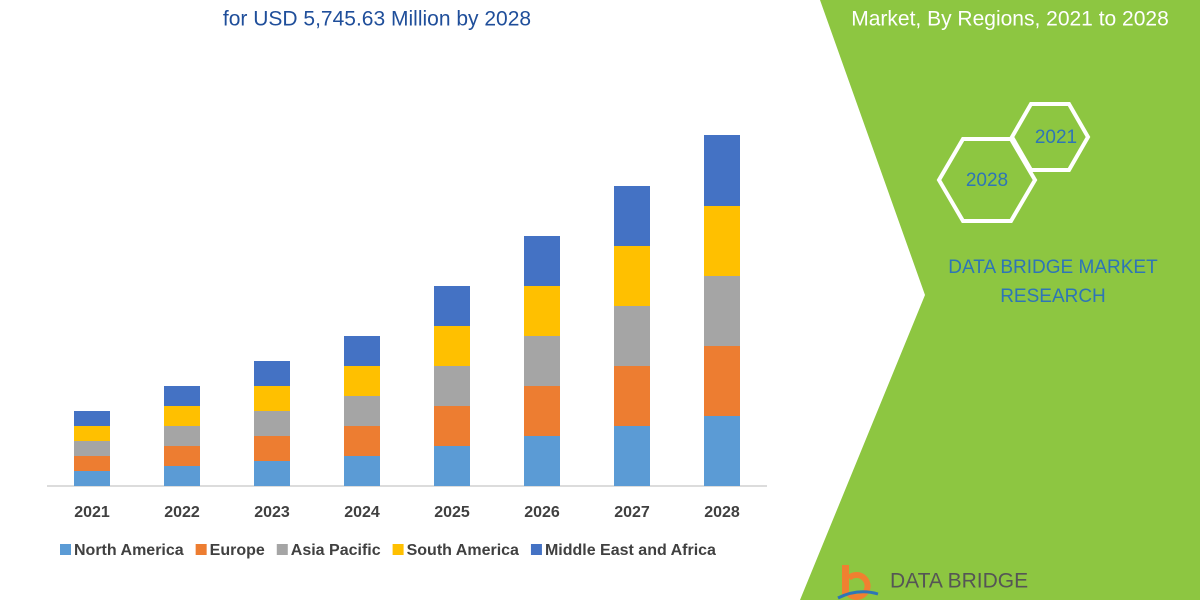 The image size is (1200, 600). What do you see at coordinates (632, 512) in the screenshot?
I see `x-tick-label: 2027` at bounding box center [632, 512].